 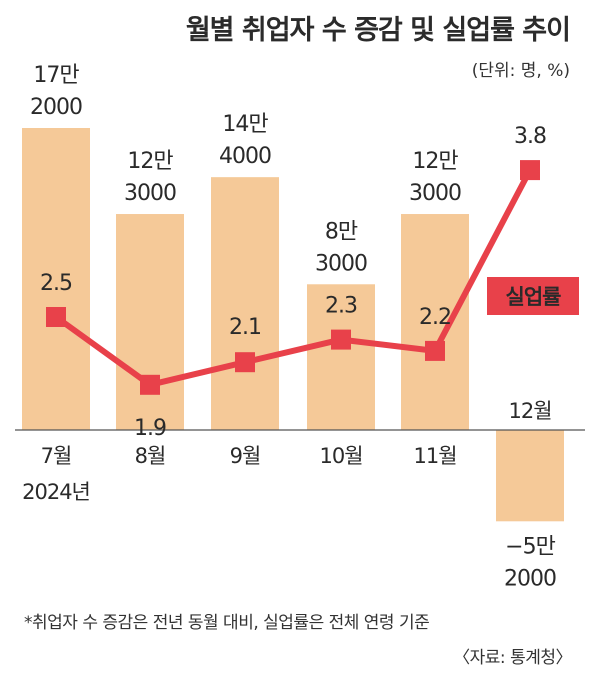 What do you see at coordinates (56, 283) in the screenshot?
I see `unemployment-value-label: 2.5` at bounding box center [56, 283].